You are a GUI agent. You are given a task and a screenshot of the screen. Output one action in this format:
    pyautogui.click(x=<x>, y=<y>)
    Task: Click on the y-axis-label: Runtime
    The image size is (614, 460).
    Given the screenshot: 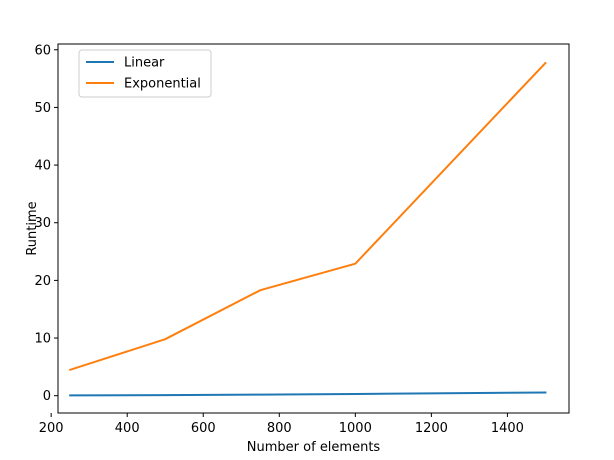 What is the action you would take?
    pyautogui.click(x=32, y=228)
    